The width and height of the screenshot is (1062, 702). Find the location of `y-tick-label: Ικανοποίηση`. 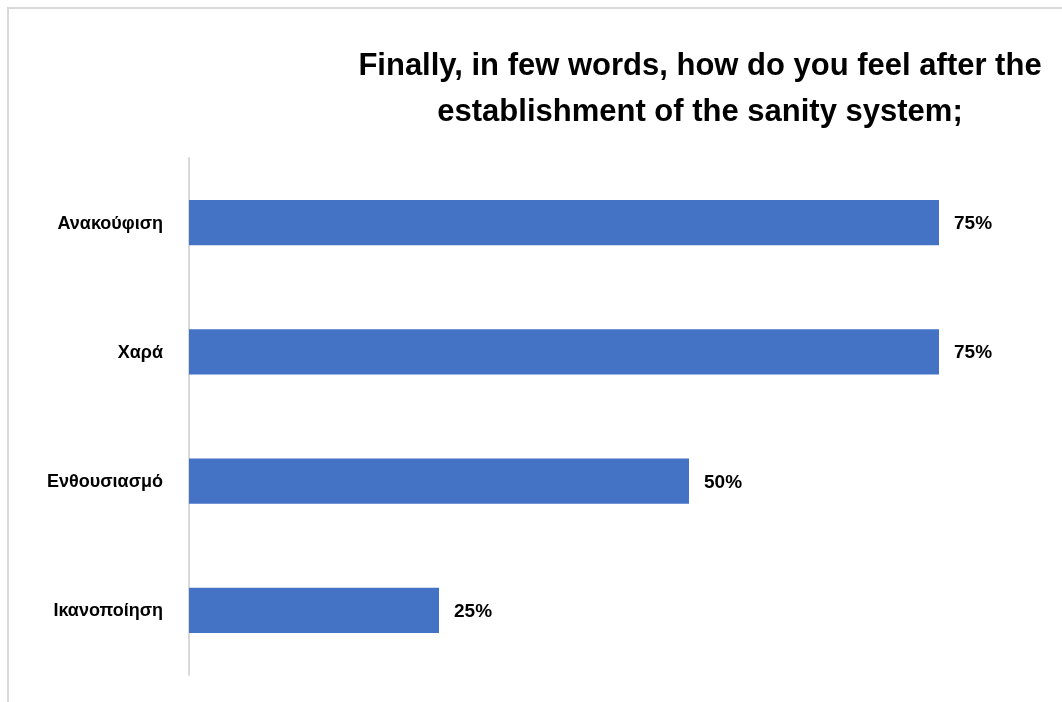

y-tick-label: Ικανοποίηση is located at coordinates (108, 610).